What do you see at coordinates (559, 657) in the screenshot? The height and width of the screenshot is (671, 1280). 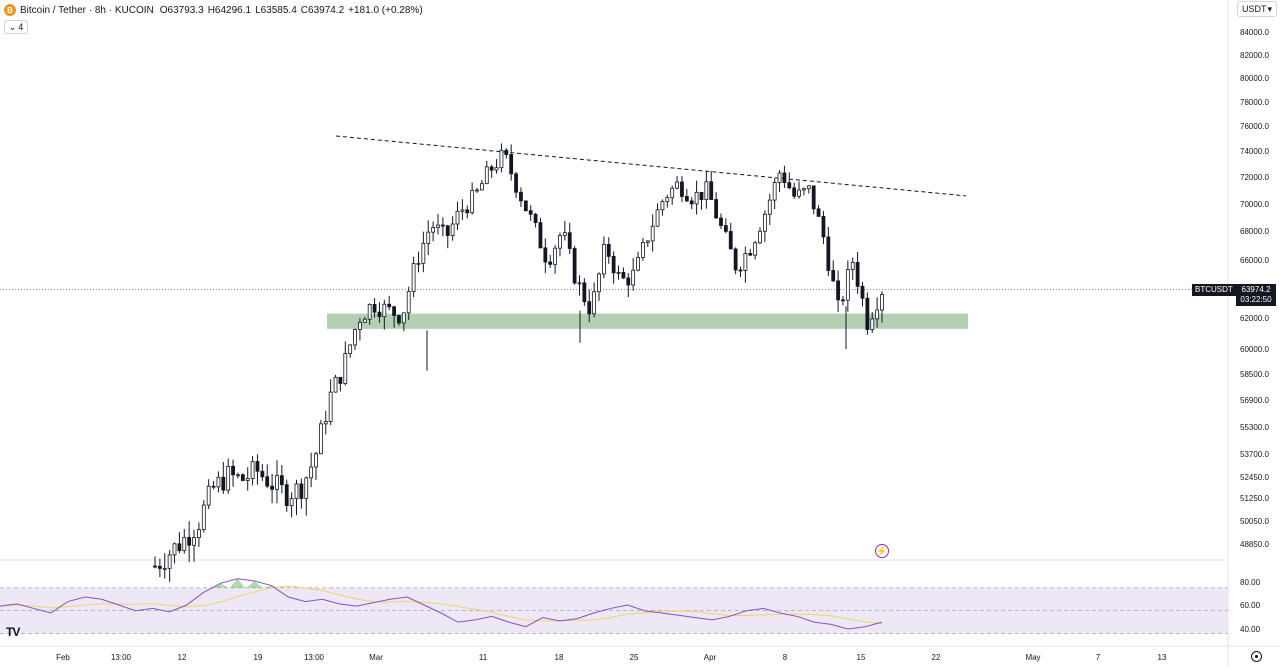 I see `time-tick-label: 18` at bounding box center [559, 657].